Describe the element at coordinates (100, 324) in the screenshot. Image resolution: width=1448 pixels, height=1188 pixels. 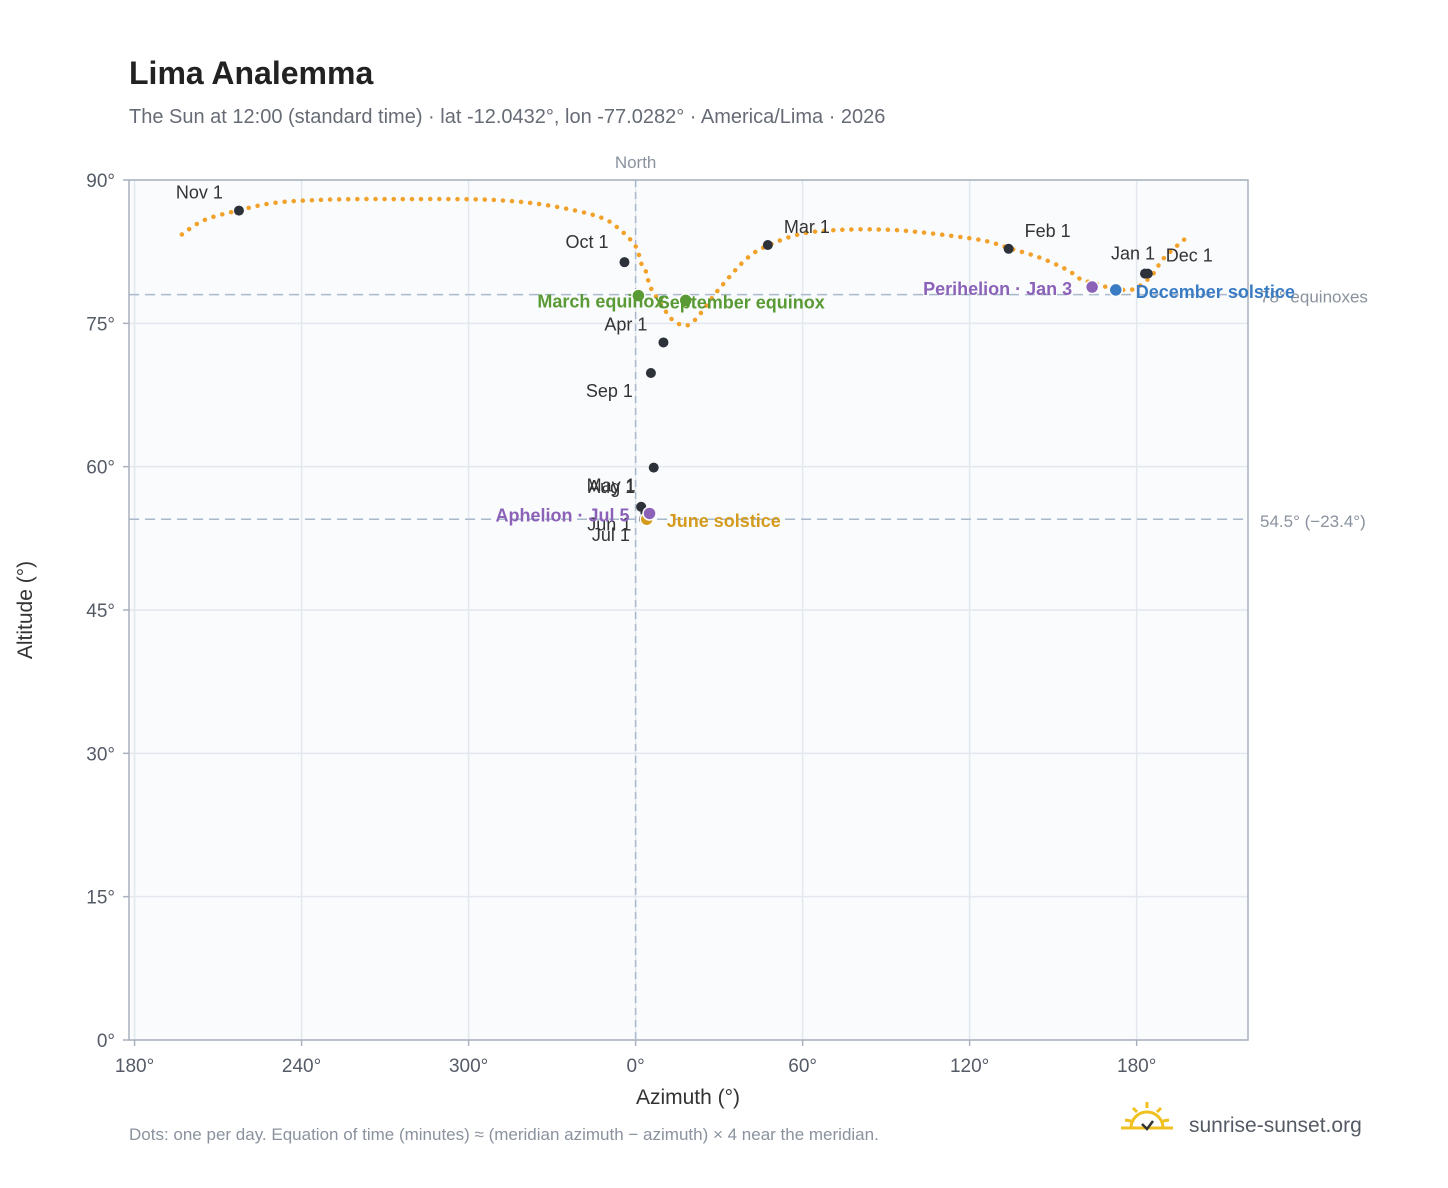
I see `y-tick-label: 75°` at that location.